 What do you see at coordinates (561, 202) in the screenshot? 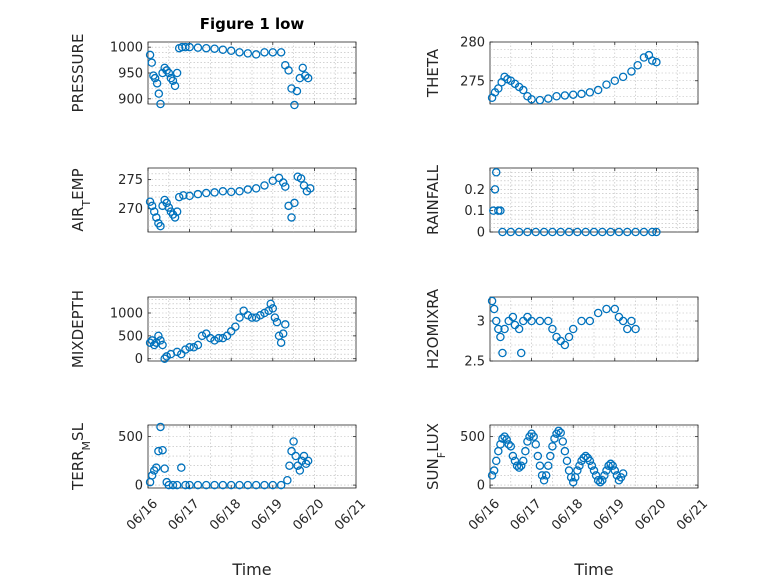
I see `subplot-rainfall: 0 0.1 0.2 RAINFALL` at bounding box center [561, 202].